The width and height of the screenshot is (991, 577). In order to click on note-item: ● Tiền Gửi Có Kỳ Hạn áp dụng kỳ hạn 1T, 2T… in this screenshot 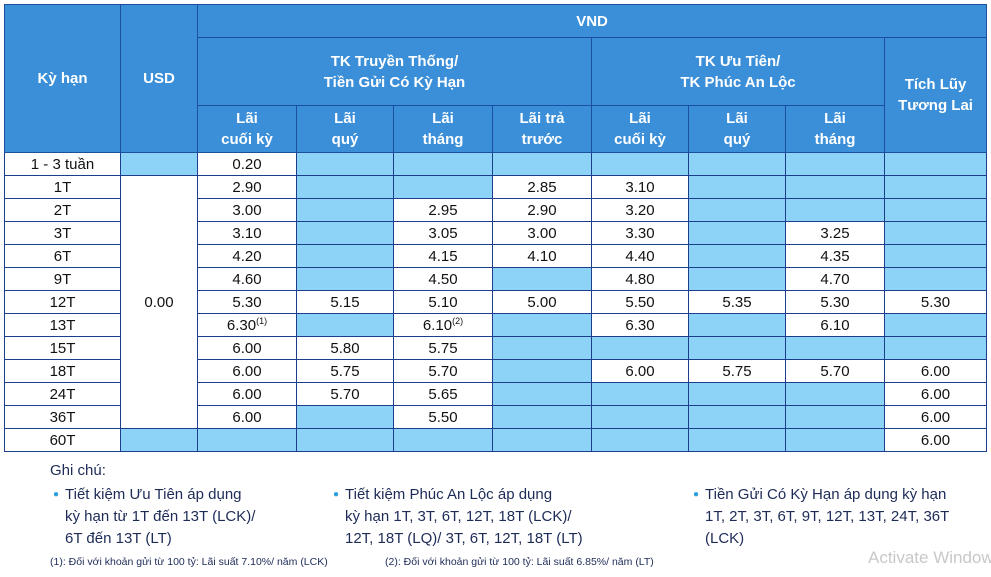, I will do `click(821, 517)`.